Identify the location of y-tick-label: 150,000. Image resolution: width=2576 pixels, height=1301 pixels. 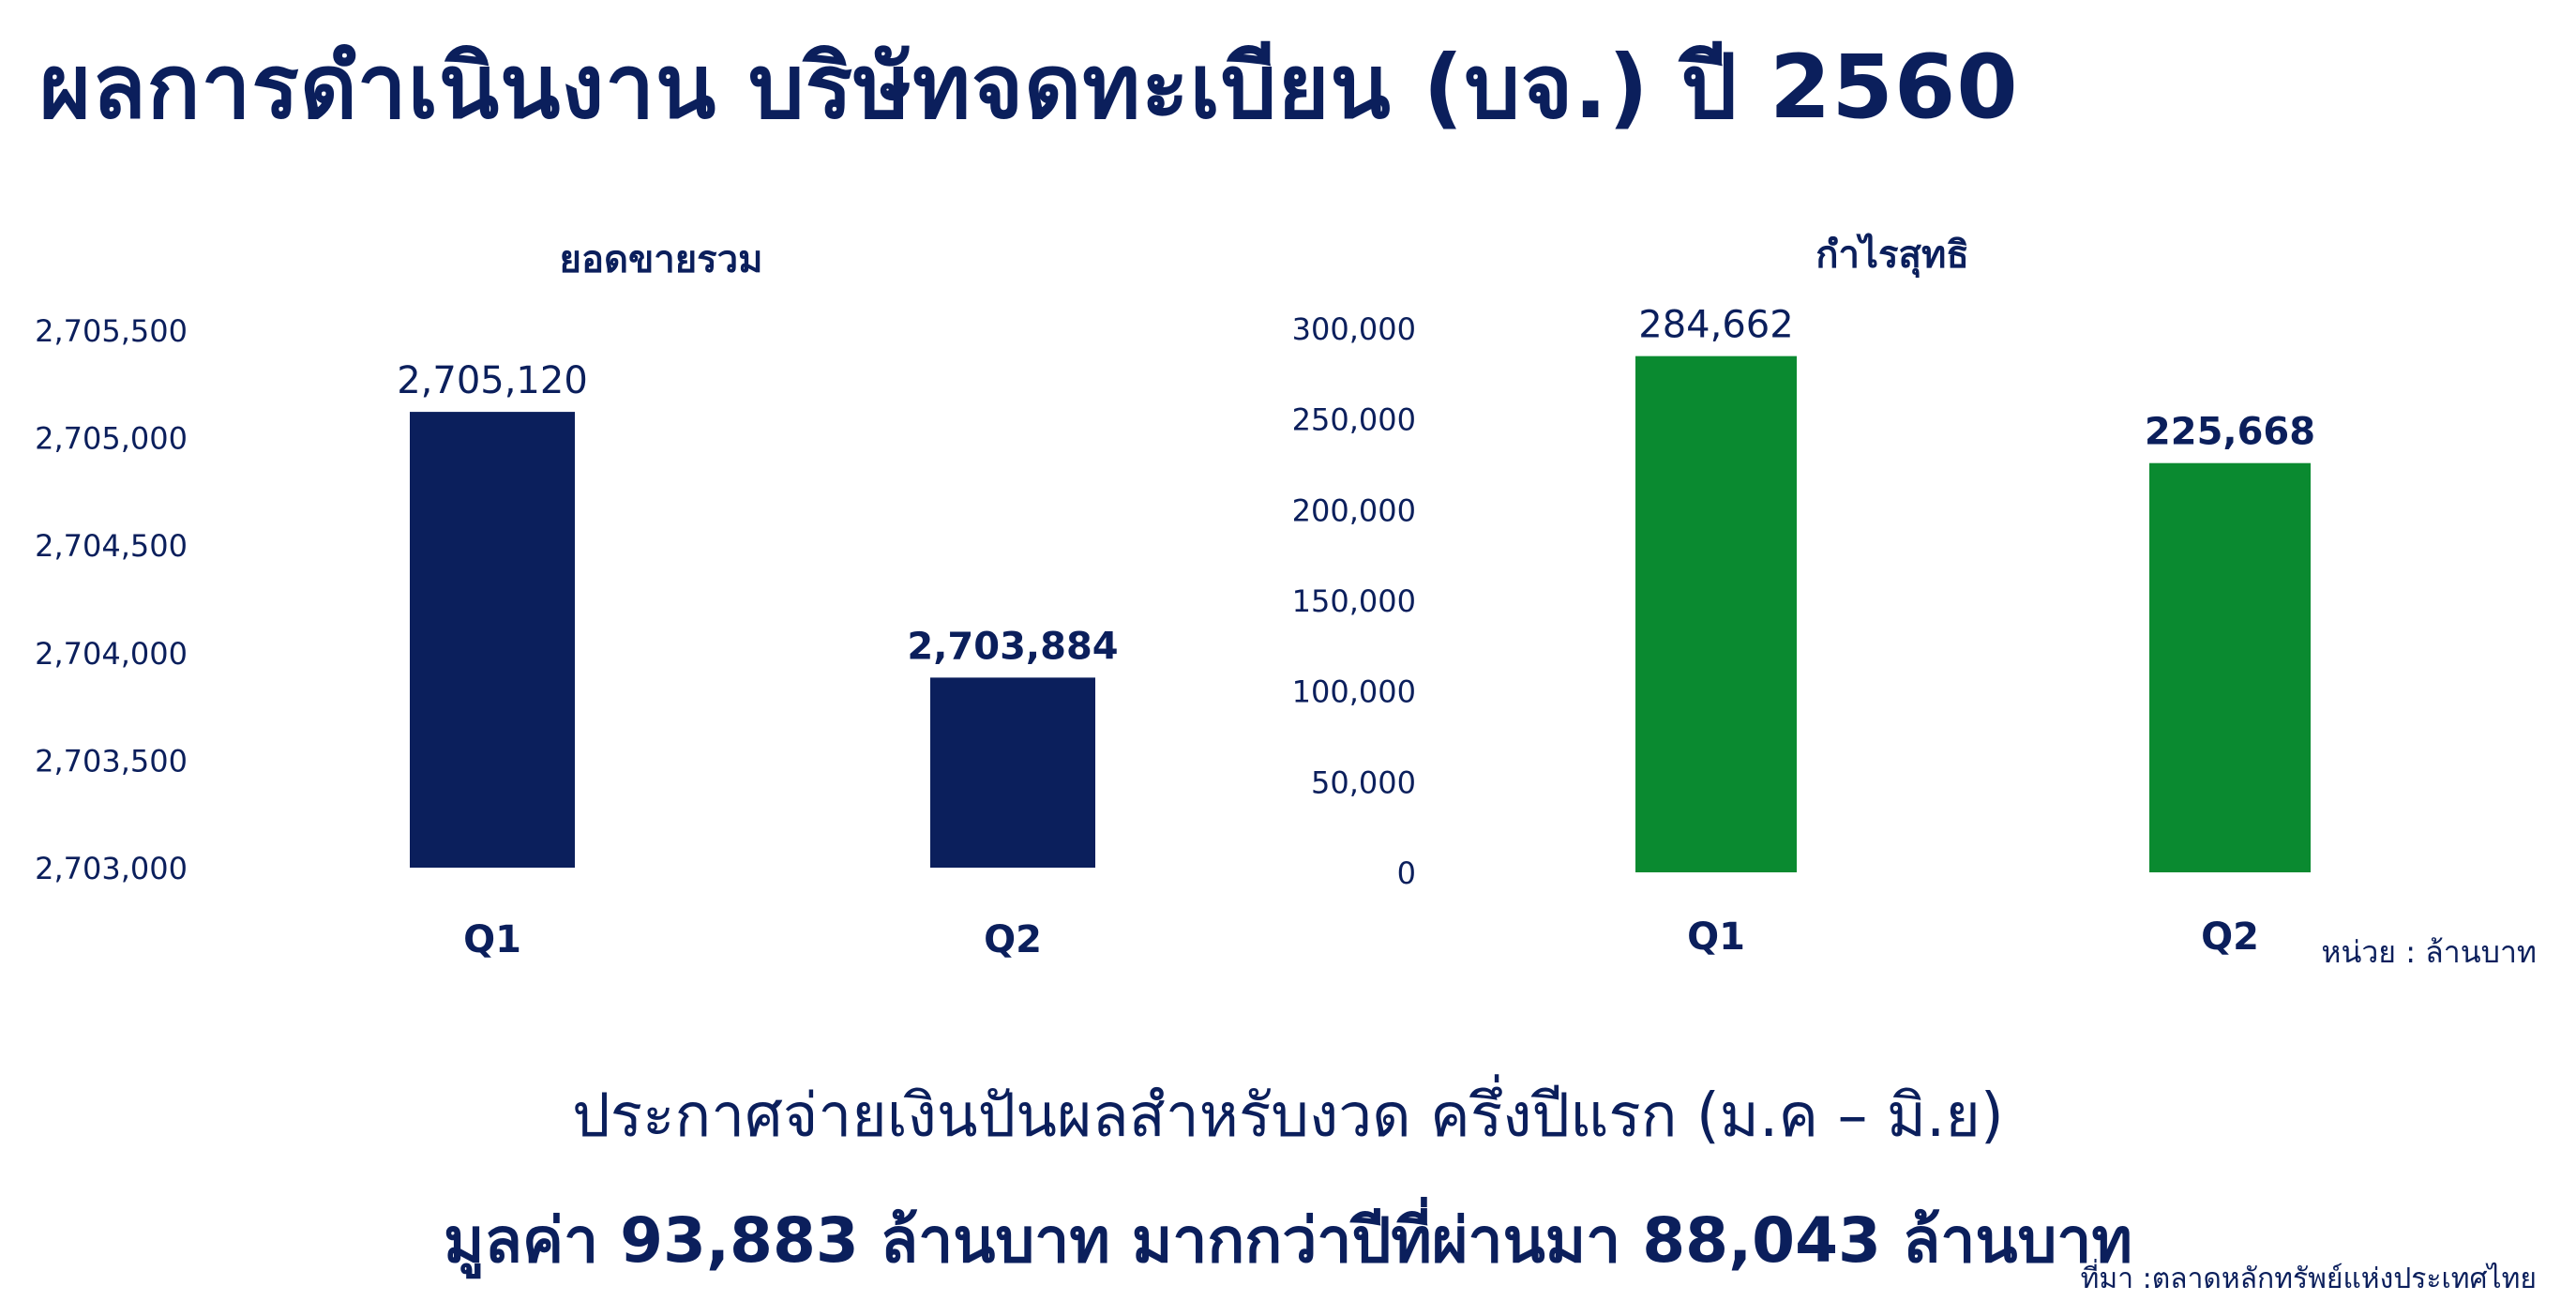
(1354, 601).